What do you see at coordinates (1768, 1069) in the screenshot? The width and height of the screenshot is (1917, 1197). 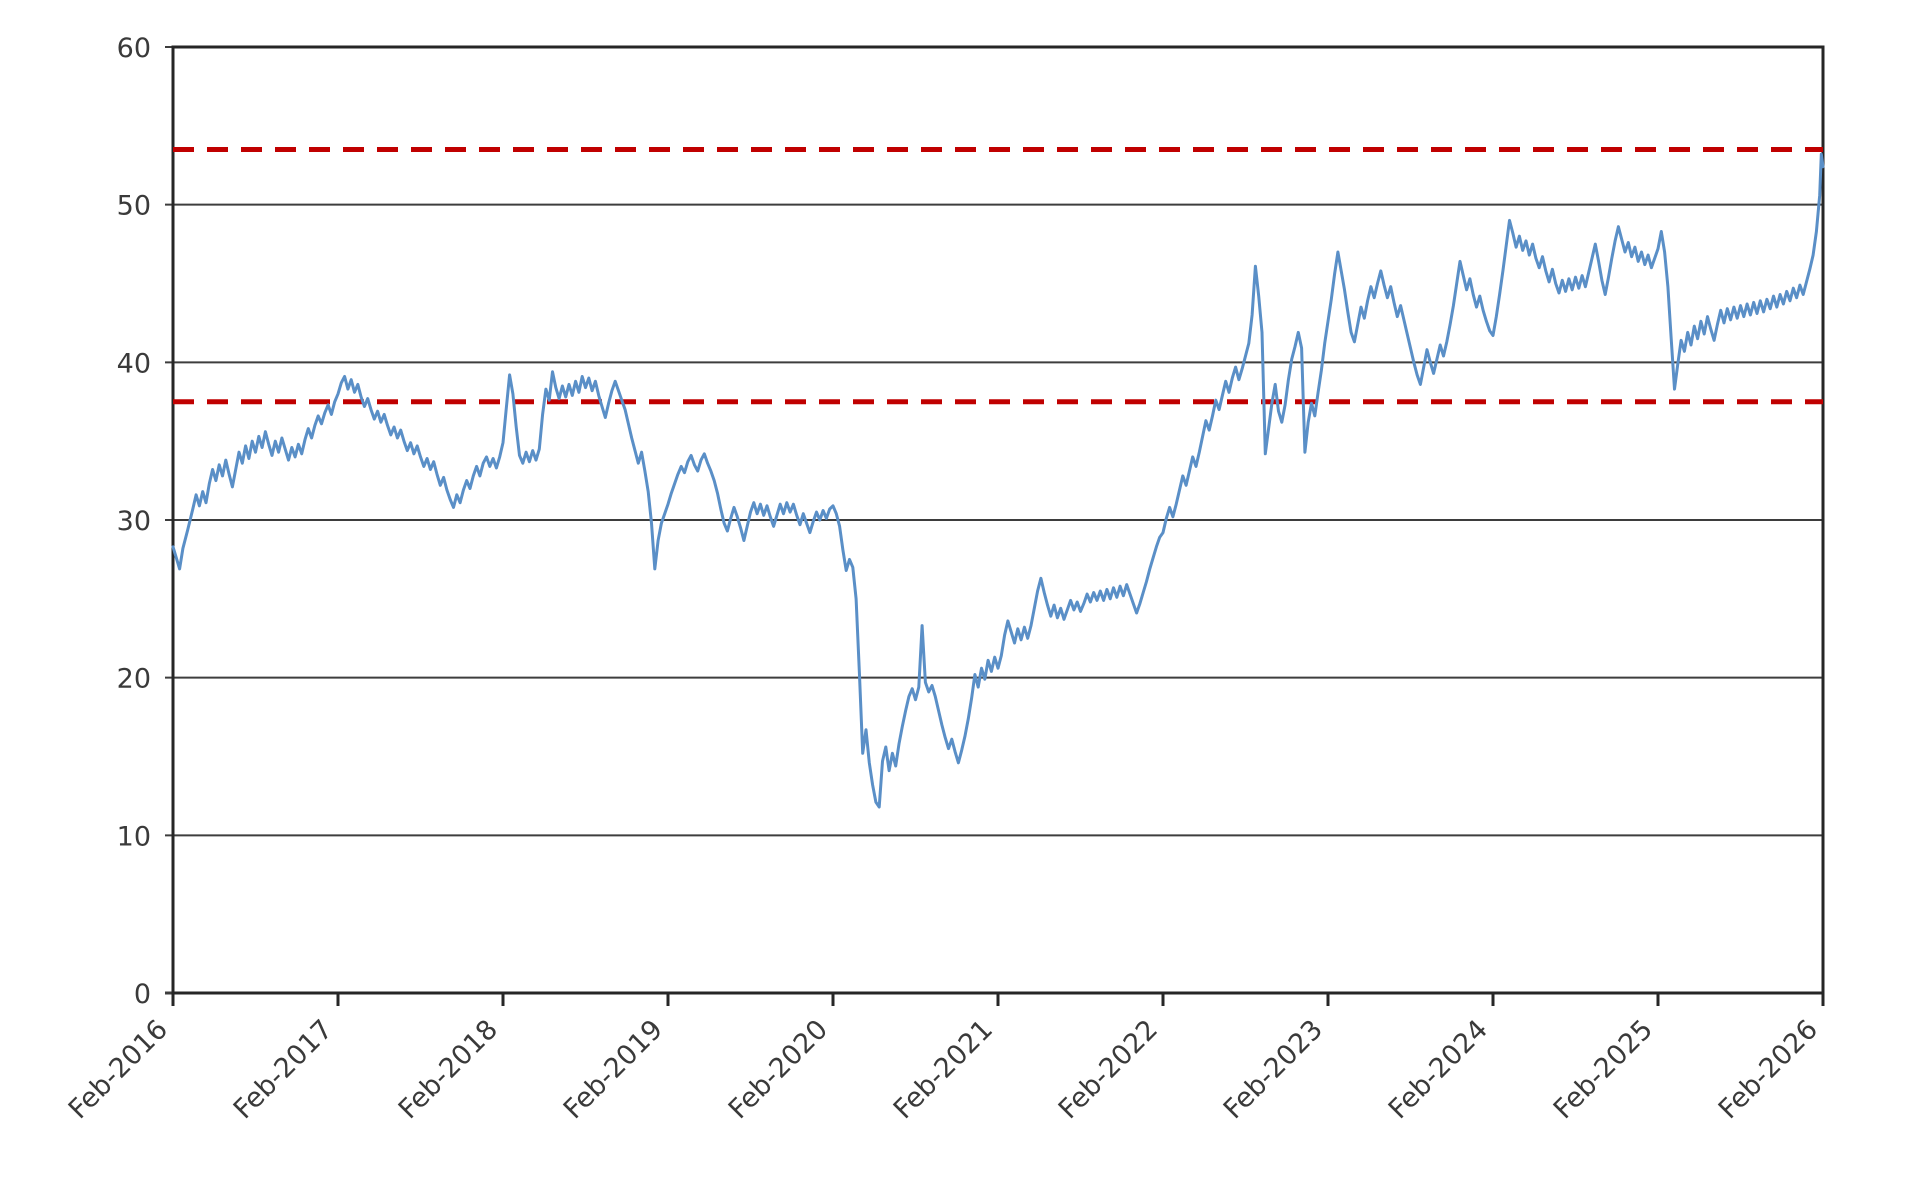 I see `x-axis-tick-label: Feb-2026` at bounding box center [1768, 1069].